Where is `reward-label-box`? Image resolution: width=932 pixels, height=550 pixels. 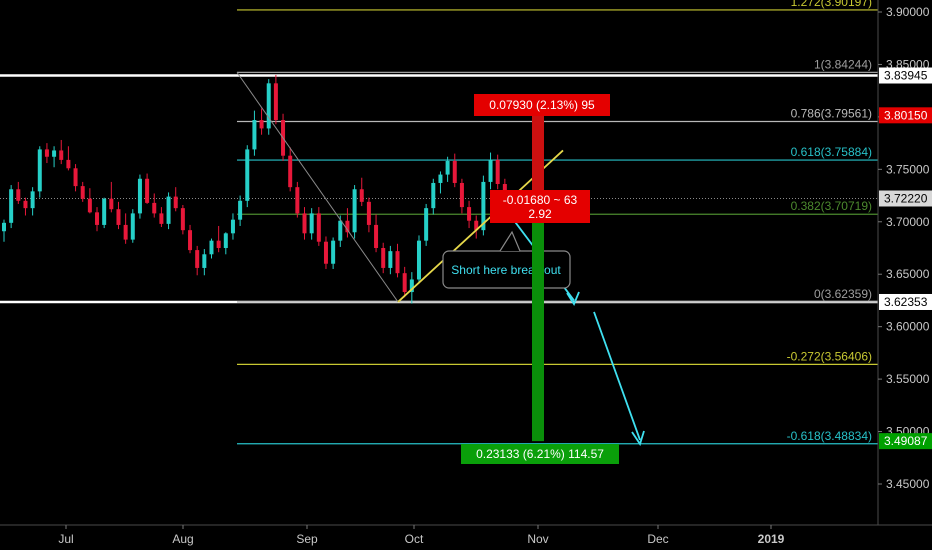
reward-label-box is located at coordinates (540, 454).